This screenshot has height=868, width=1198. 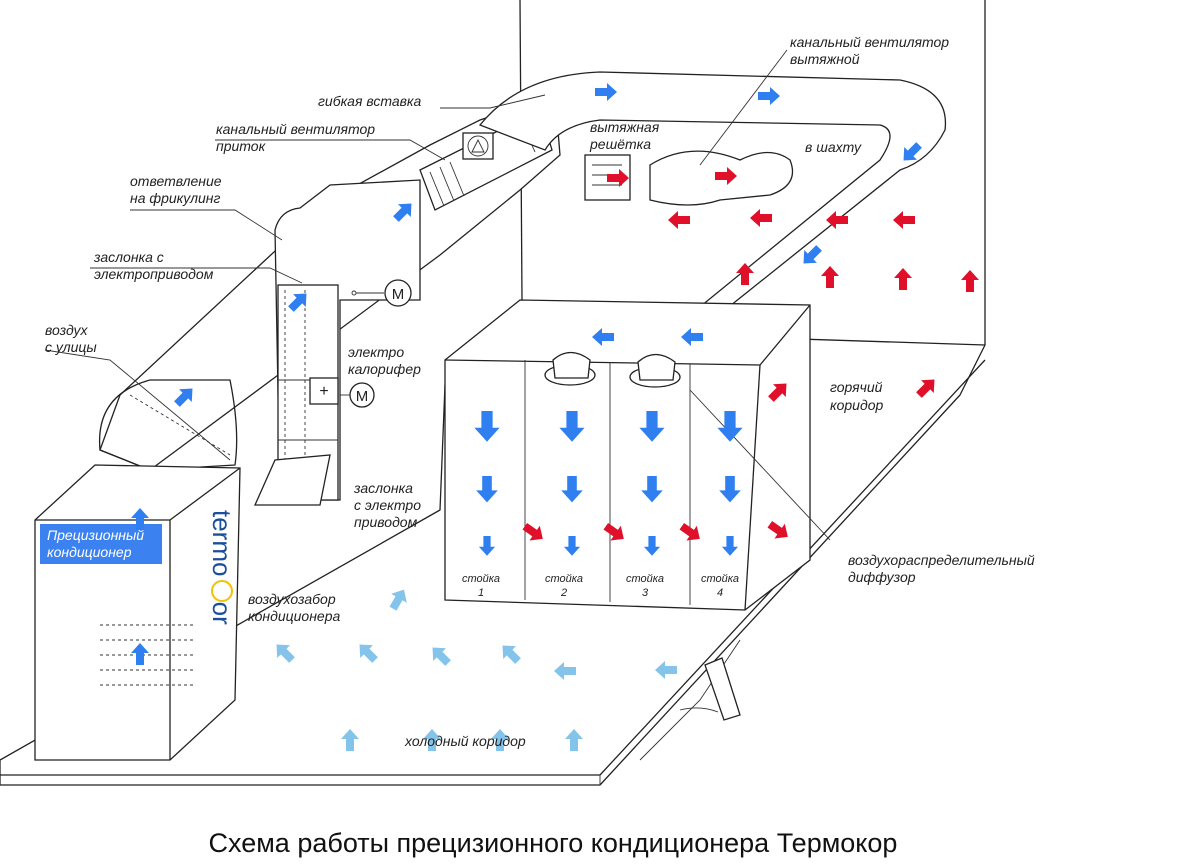 I want to click on ac-label-line1: Прецизионный, so click(x=95, y=535).